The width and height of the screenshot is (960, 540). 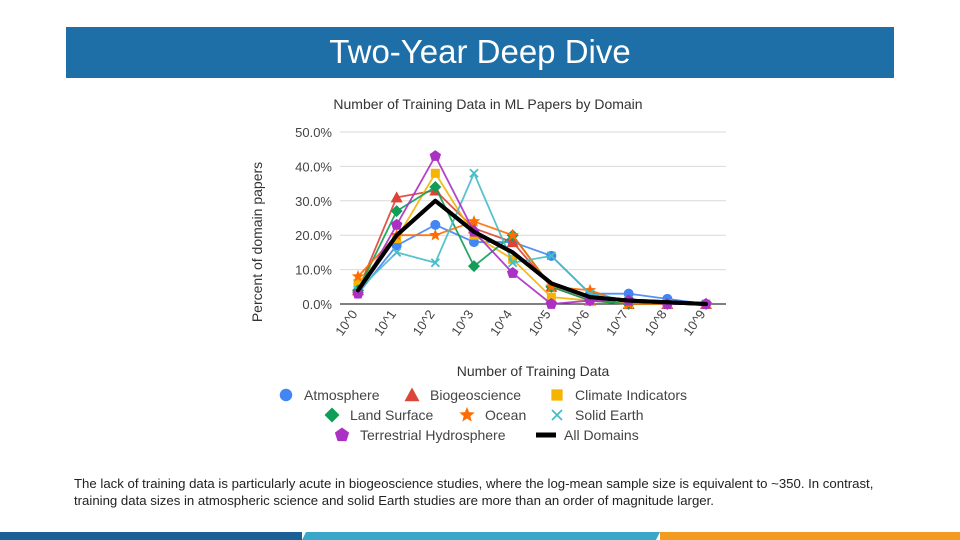 What do you see at coordinates (694, 322) in the screenshot?
I see `x-tick-label: 10^9` at bounding box center [694, 322].